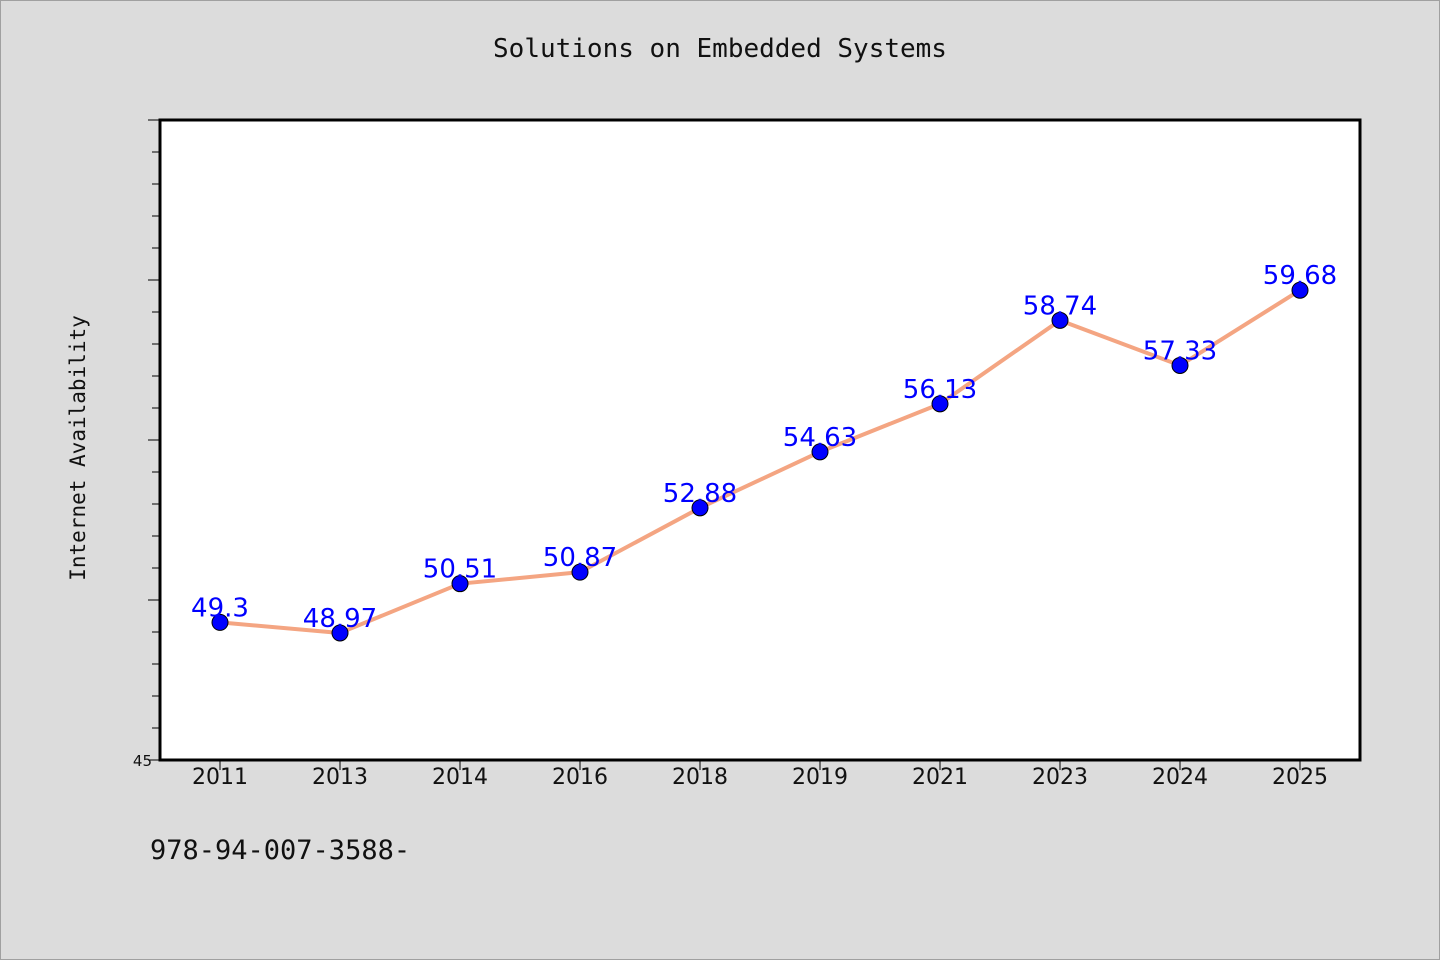 This screenshot has width=1440, height=960. I want to click on x-tick-label: 2011, so click(220, 777).